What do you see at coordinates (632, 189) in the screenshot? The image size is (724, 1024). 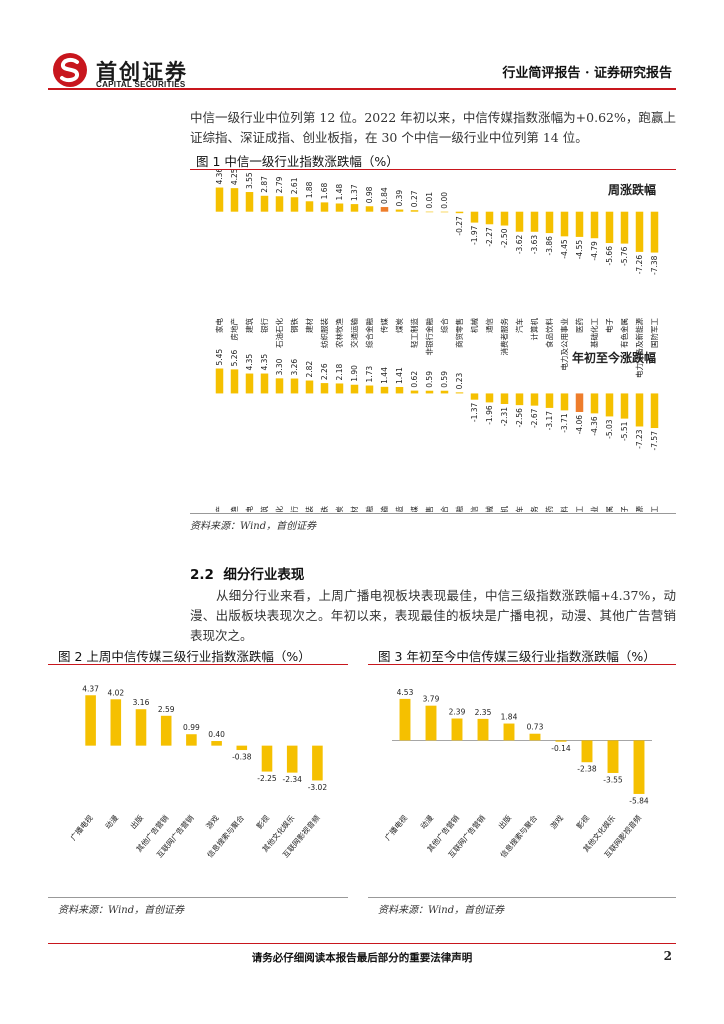 I see `chart-panel-title: 周涨跌幅` at bounding box center [632, 189].